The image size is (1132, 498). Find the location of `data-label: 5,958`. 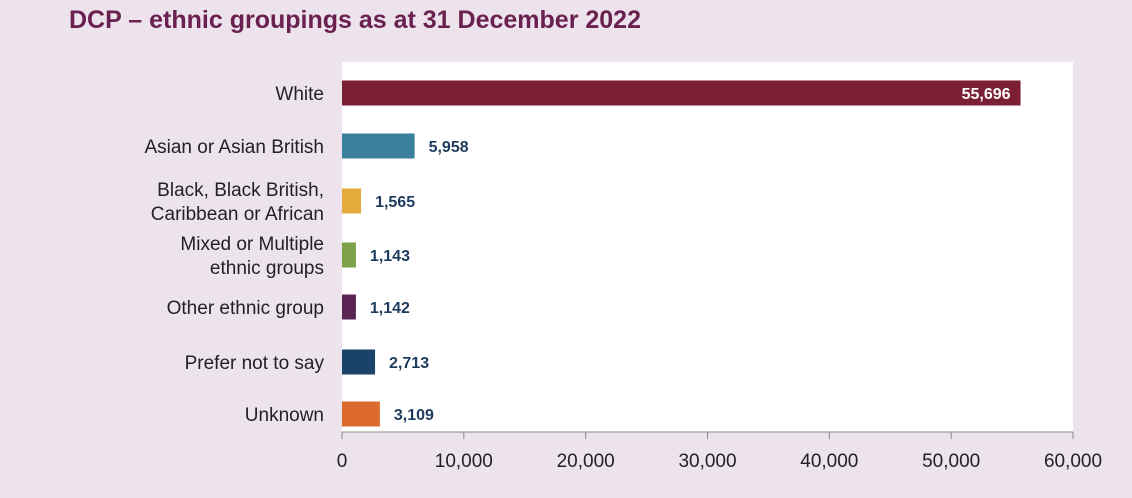

data-label: 5,958 is located at coordinates (449, 147).